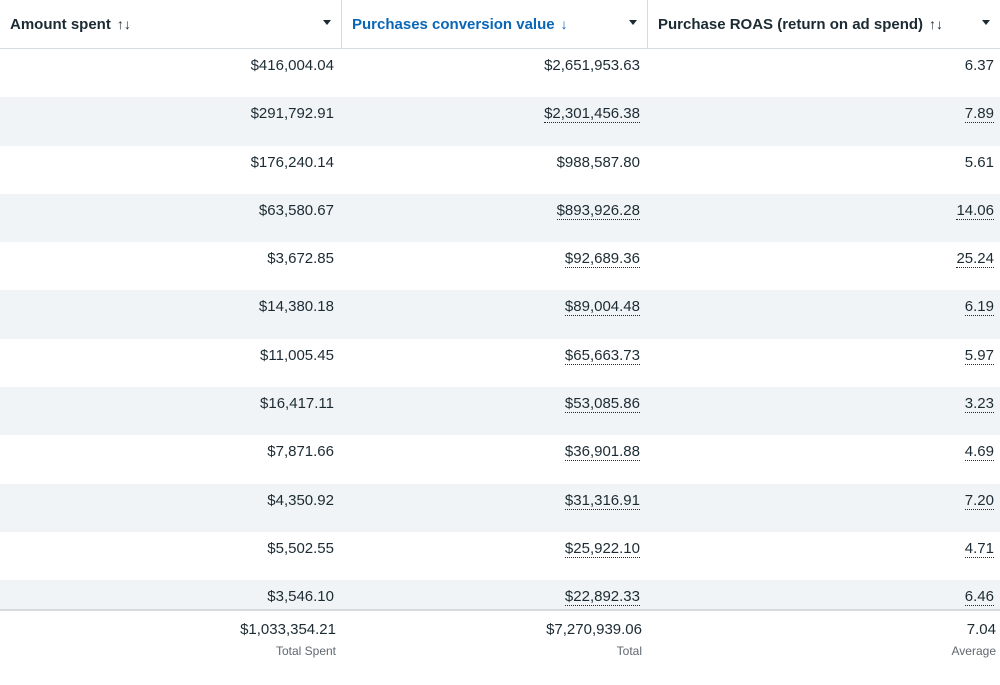  Describe the element at coordinates (824, 459) in the screenshot. I see `roas-cell: 4.69` at that location.